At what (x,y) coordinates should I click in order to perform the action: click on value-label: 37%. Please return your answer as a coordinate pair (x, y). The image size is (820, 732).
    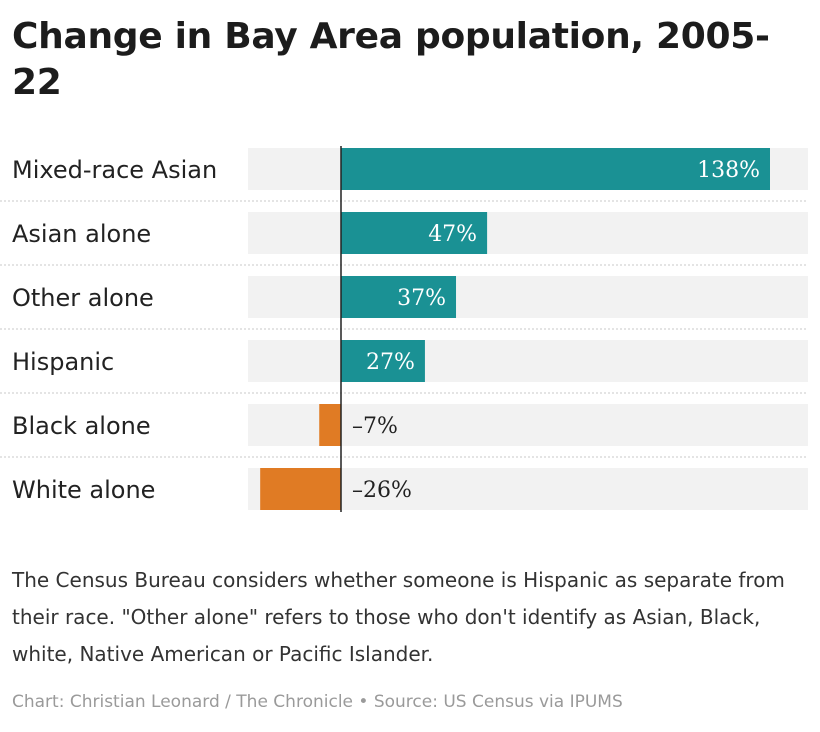
    Looking at the image, I should click on (421, 298).